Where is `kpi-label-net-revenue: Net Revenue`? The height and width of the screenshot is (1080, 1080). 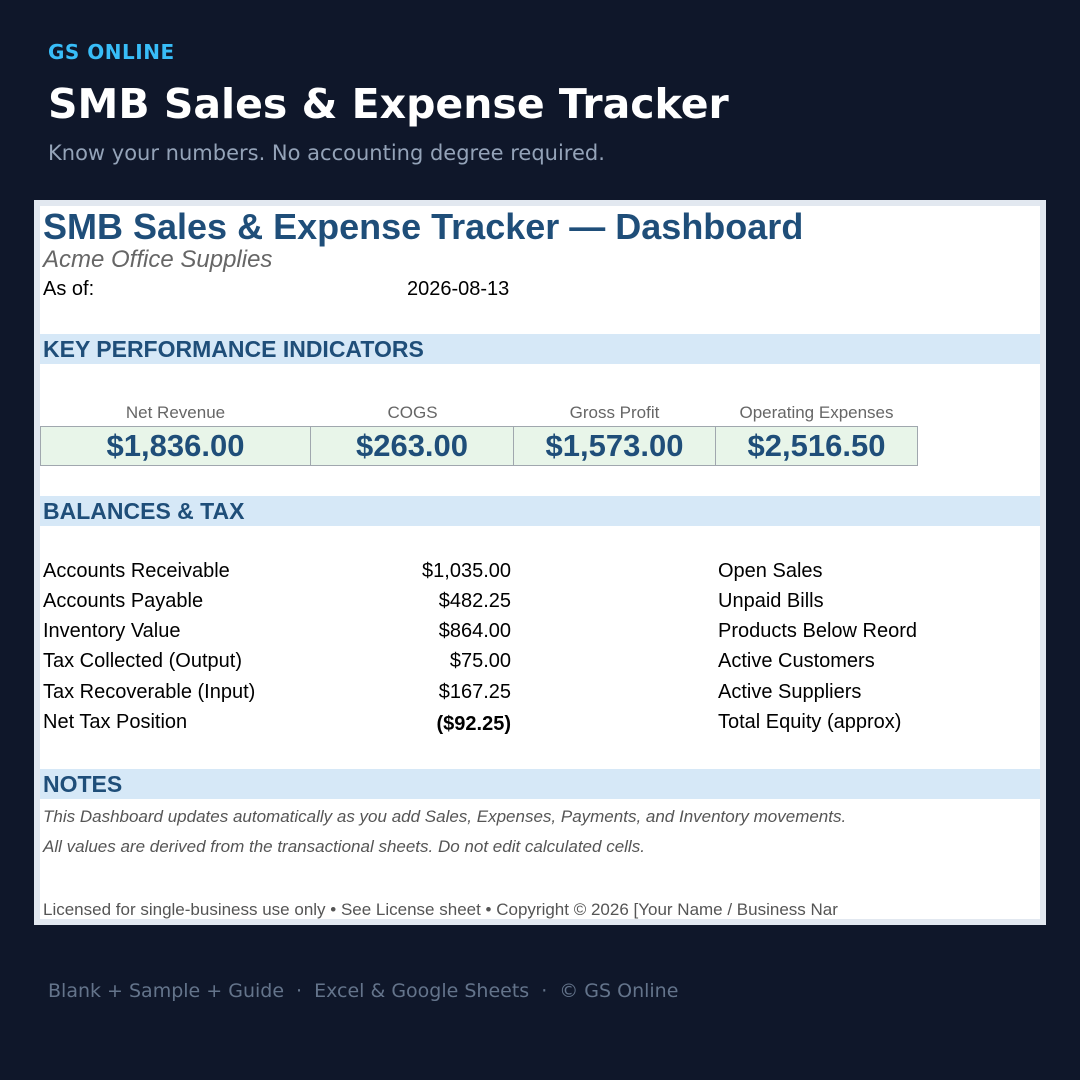
kpi-label-net-revenue: Net Revenue is located at coordinates (175, 412).